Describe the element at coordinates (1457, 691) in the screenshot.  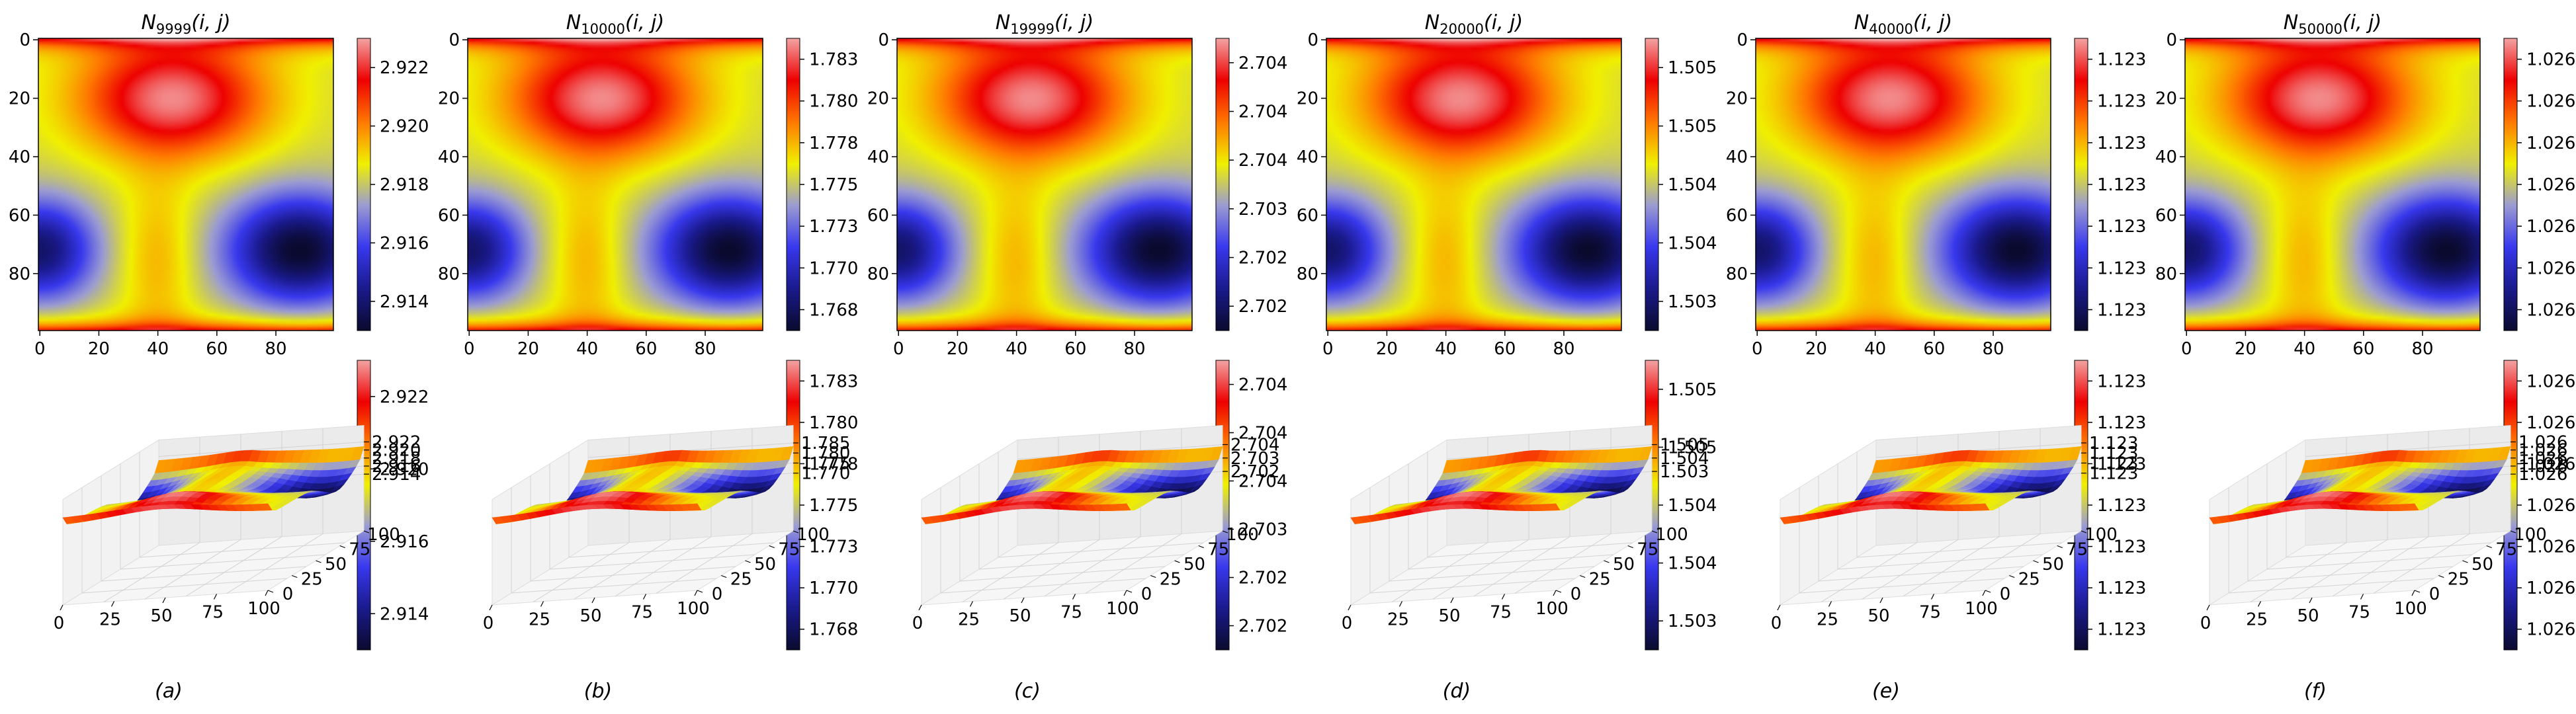
I see `panel-letter: (d)` at that location.